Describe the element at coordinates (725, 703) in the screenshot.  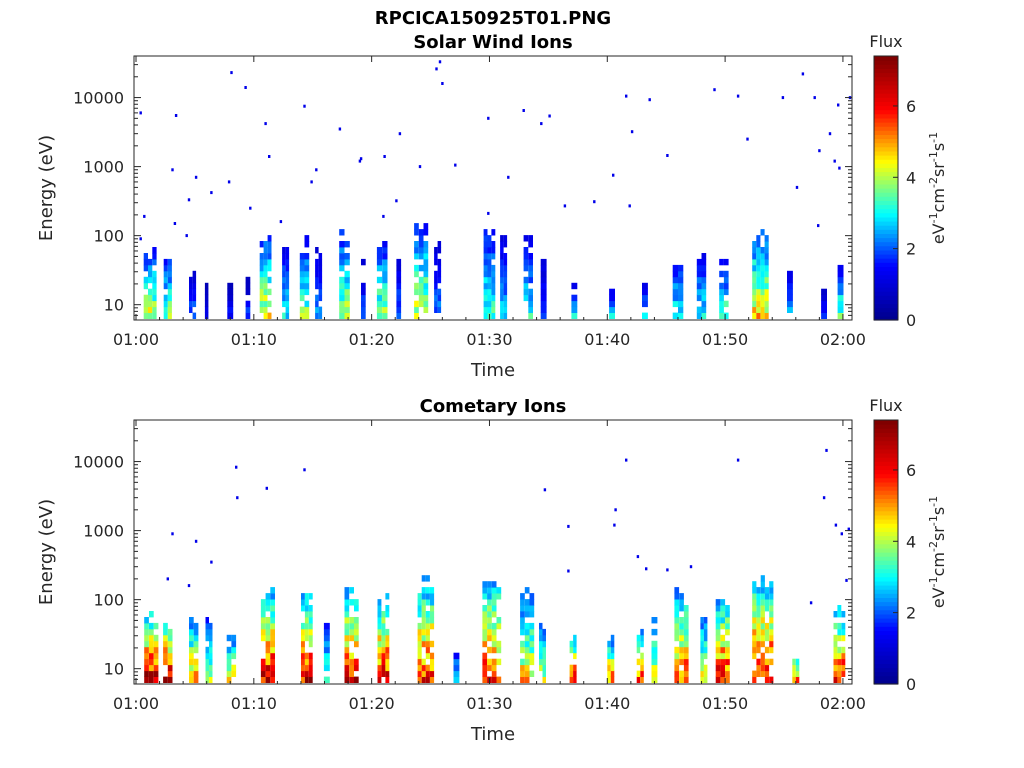
I see `x-tick-label: 01:50` at that location.